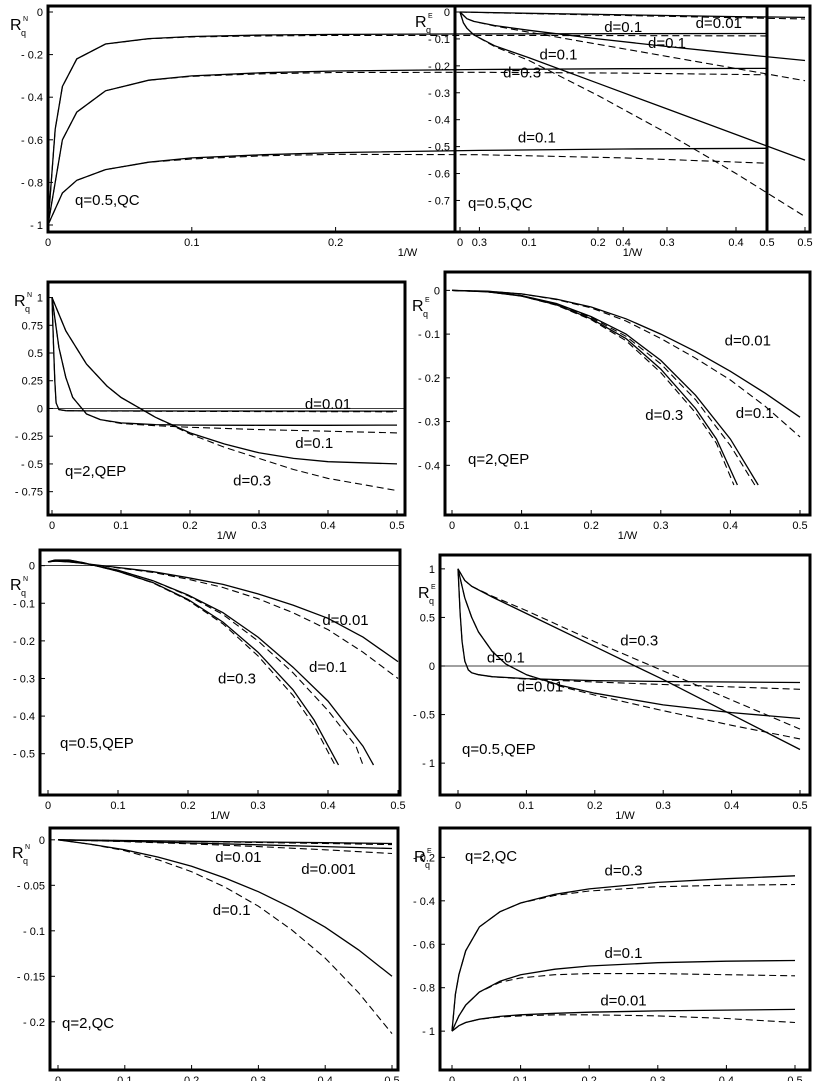 This screenshot has width=817, height=1081. I want to click on series-line-d-0-3-solid, so click(224, 381).